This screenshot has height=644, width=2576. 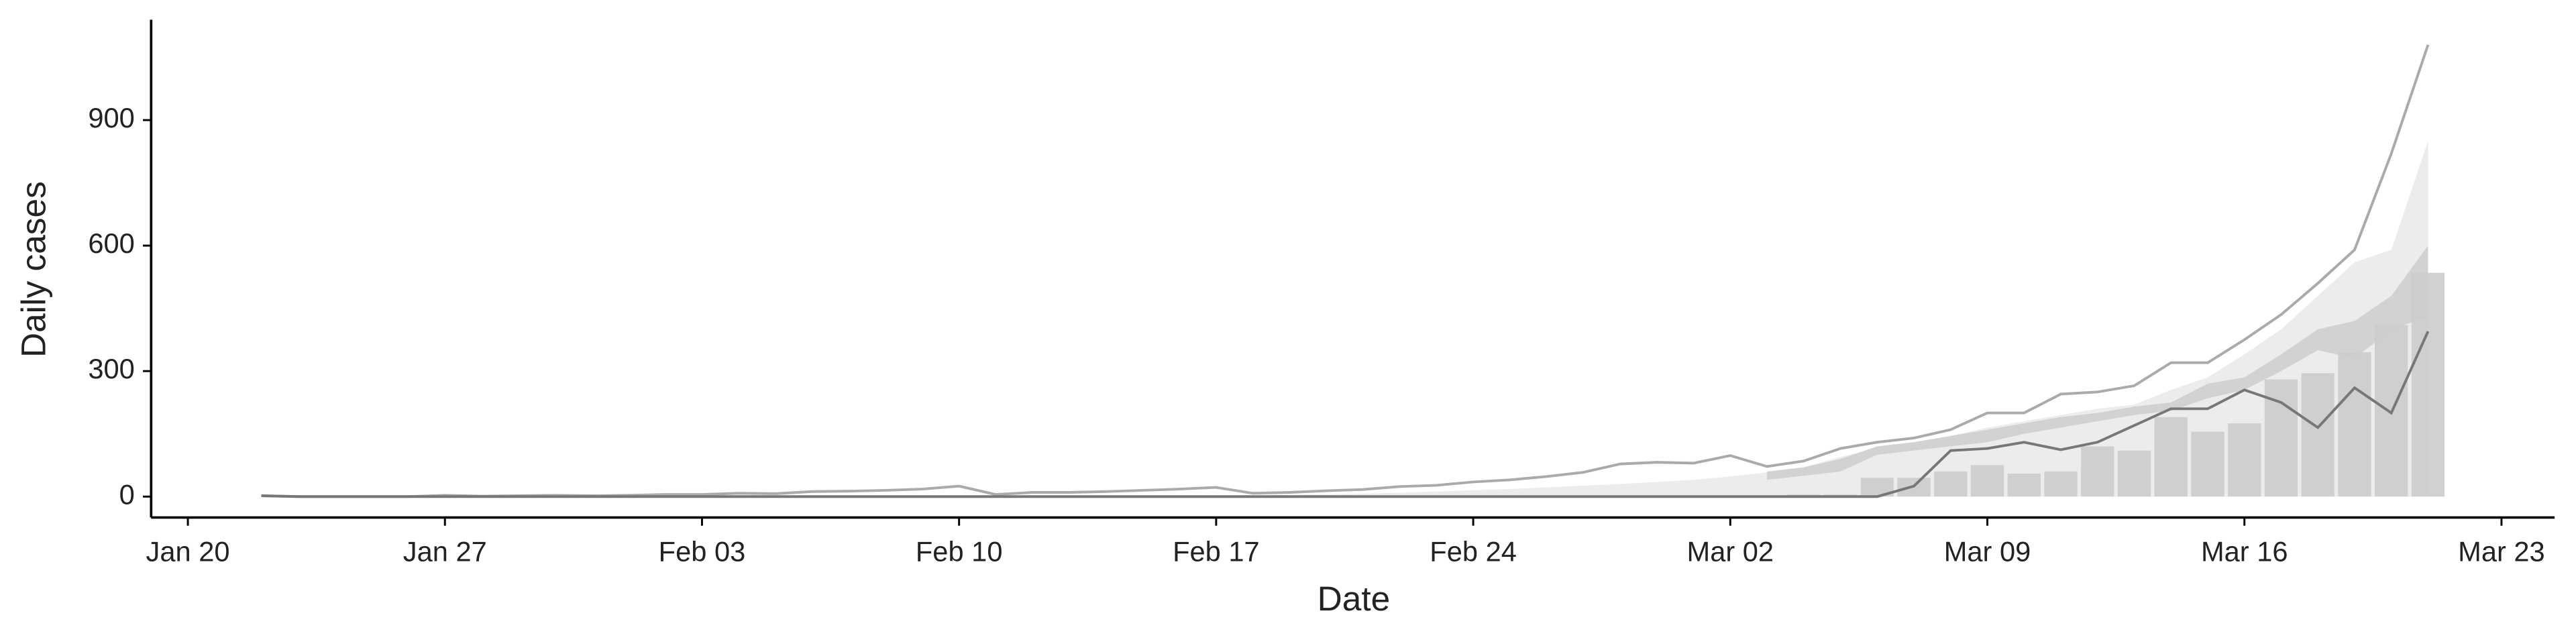 I want to click on x-tick-label: Jan 27, so click(x=445, y=551).